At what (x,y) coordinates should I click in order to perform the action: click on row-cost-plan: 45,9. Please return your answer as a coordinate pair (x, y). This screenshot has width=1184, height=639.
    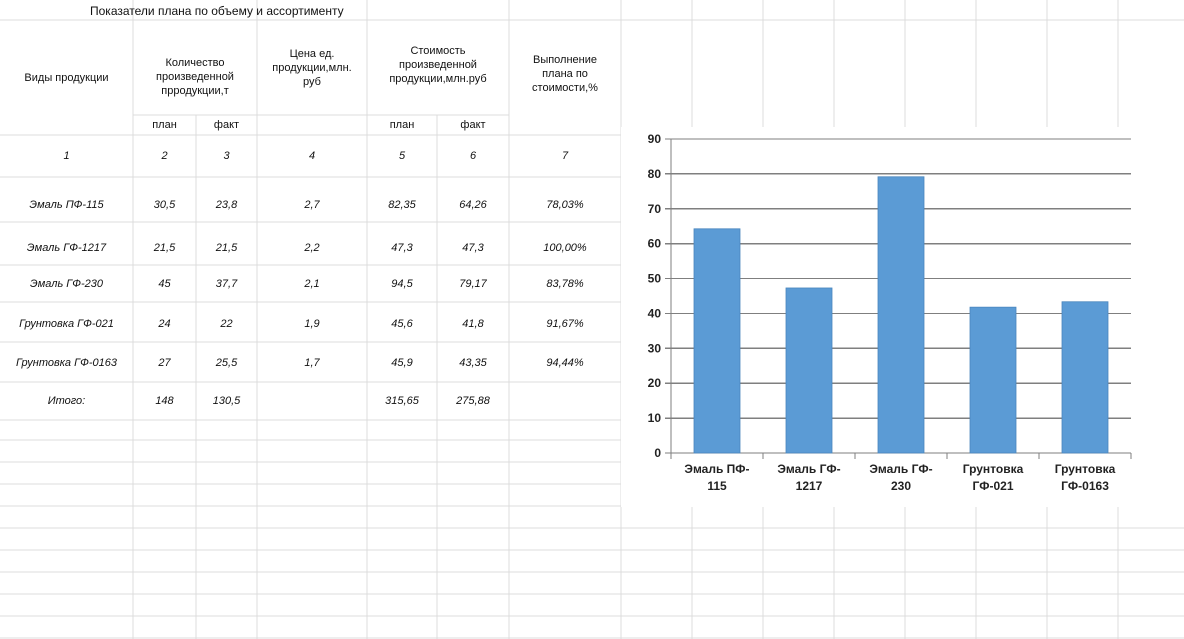
    Looking at the image, I should click on (402, 363).